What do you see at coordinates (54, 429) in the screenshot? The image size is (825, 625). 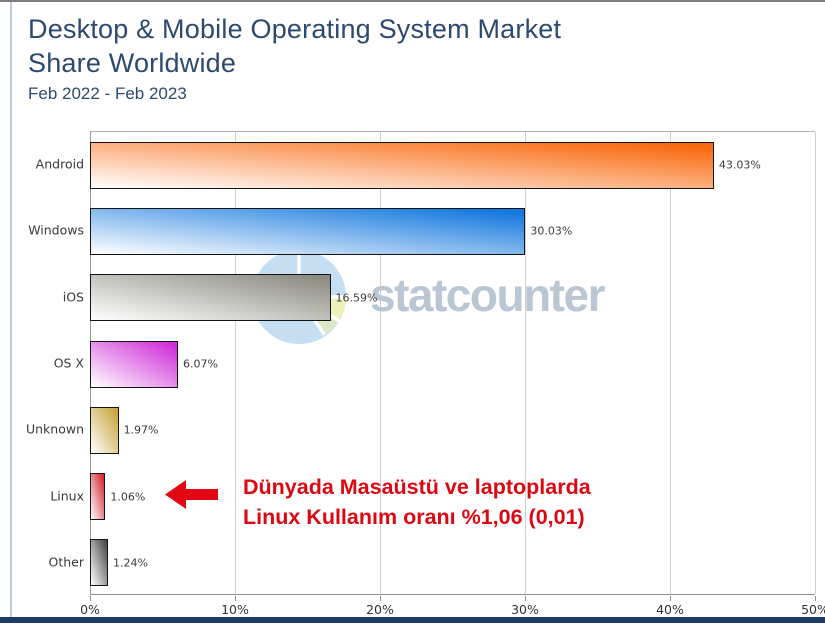 I see `category-label-unknown: Unknown` at bounding box center [54, 429].